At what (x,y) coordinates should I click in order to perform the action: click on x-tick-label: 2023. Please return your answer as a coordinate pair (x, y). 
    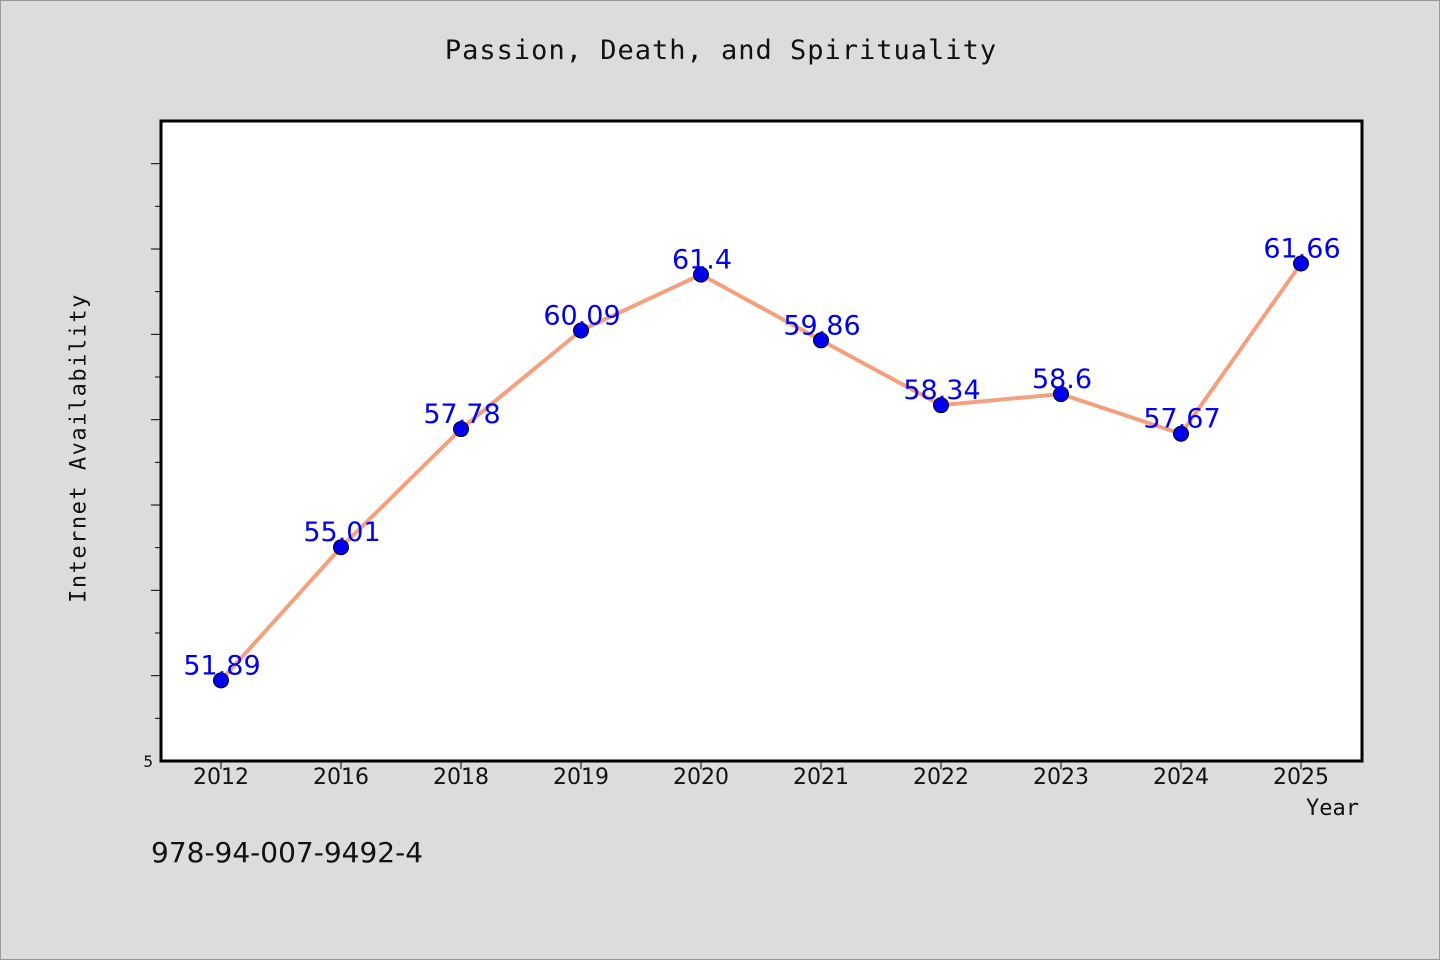
    Looking at the image, I should click on (1061, 777).